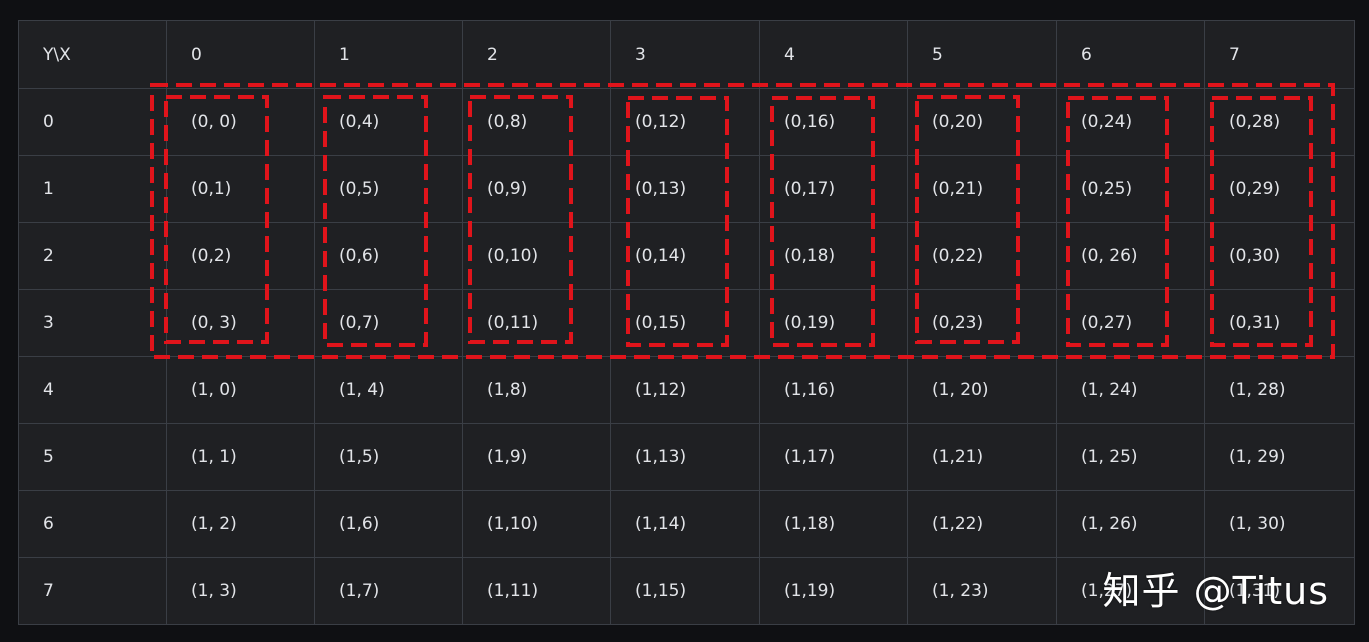 This screenshot has width=1369, height=642. Describe the element at coordinates (833, 189) in the screenshot. I see `table-cell: (0,17)` at that location.